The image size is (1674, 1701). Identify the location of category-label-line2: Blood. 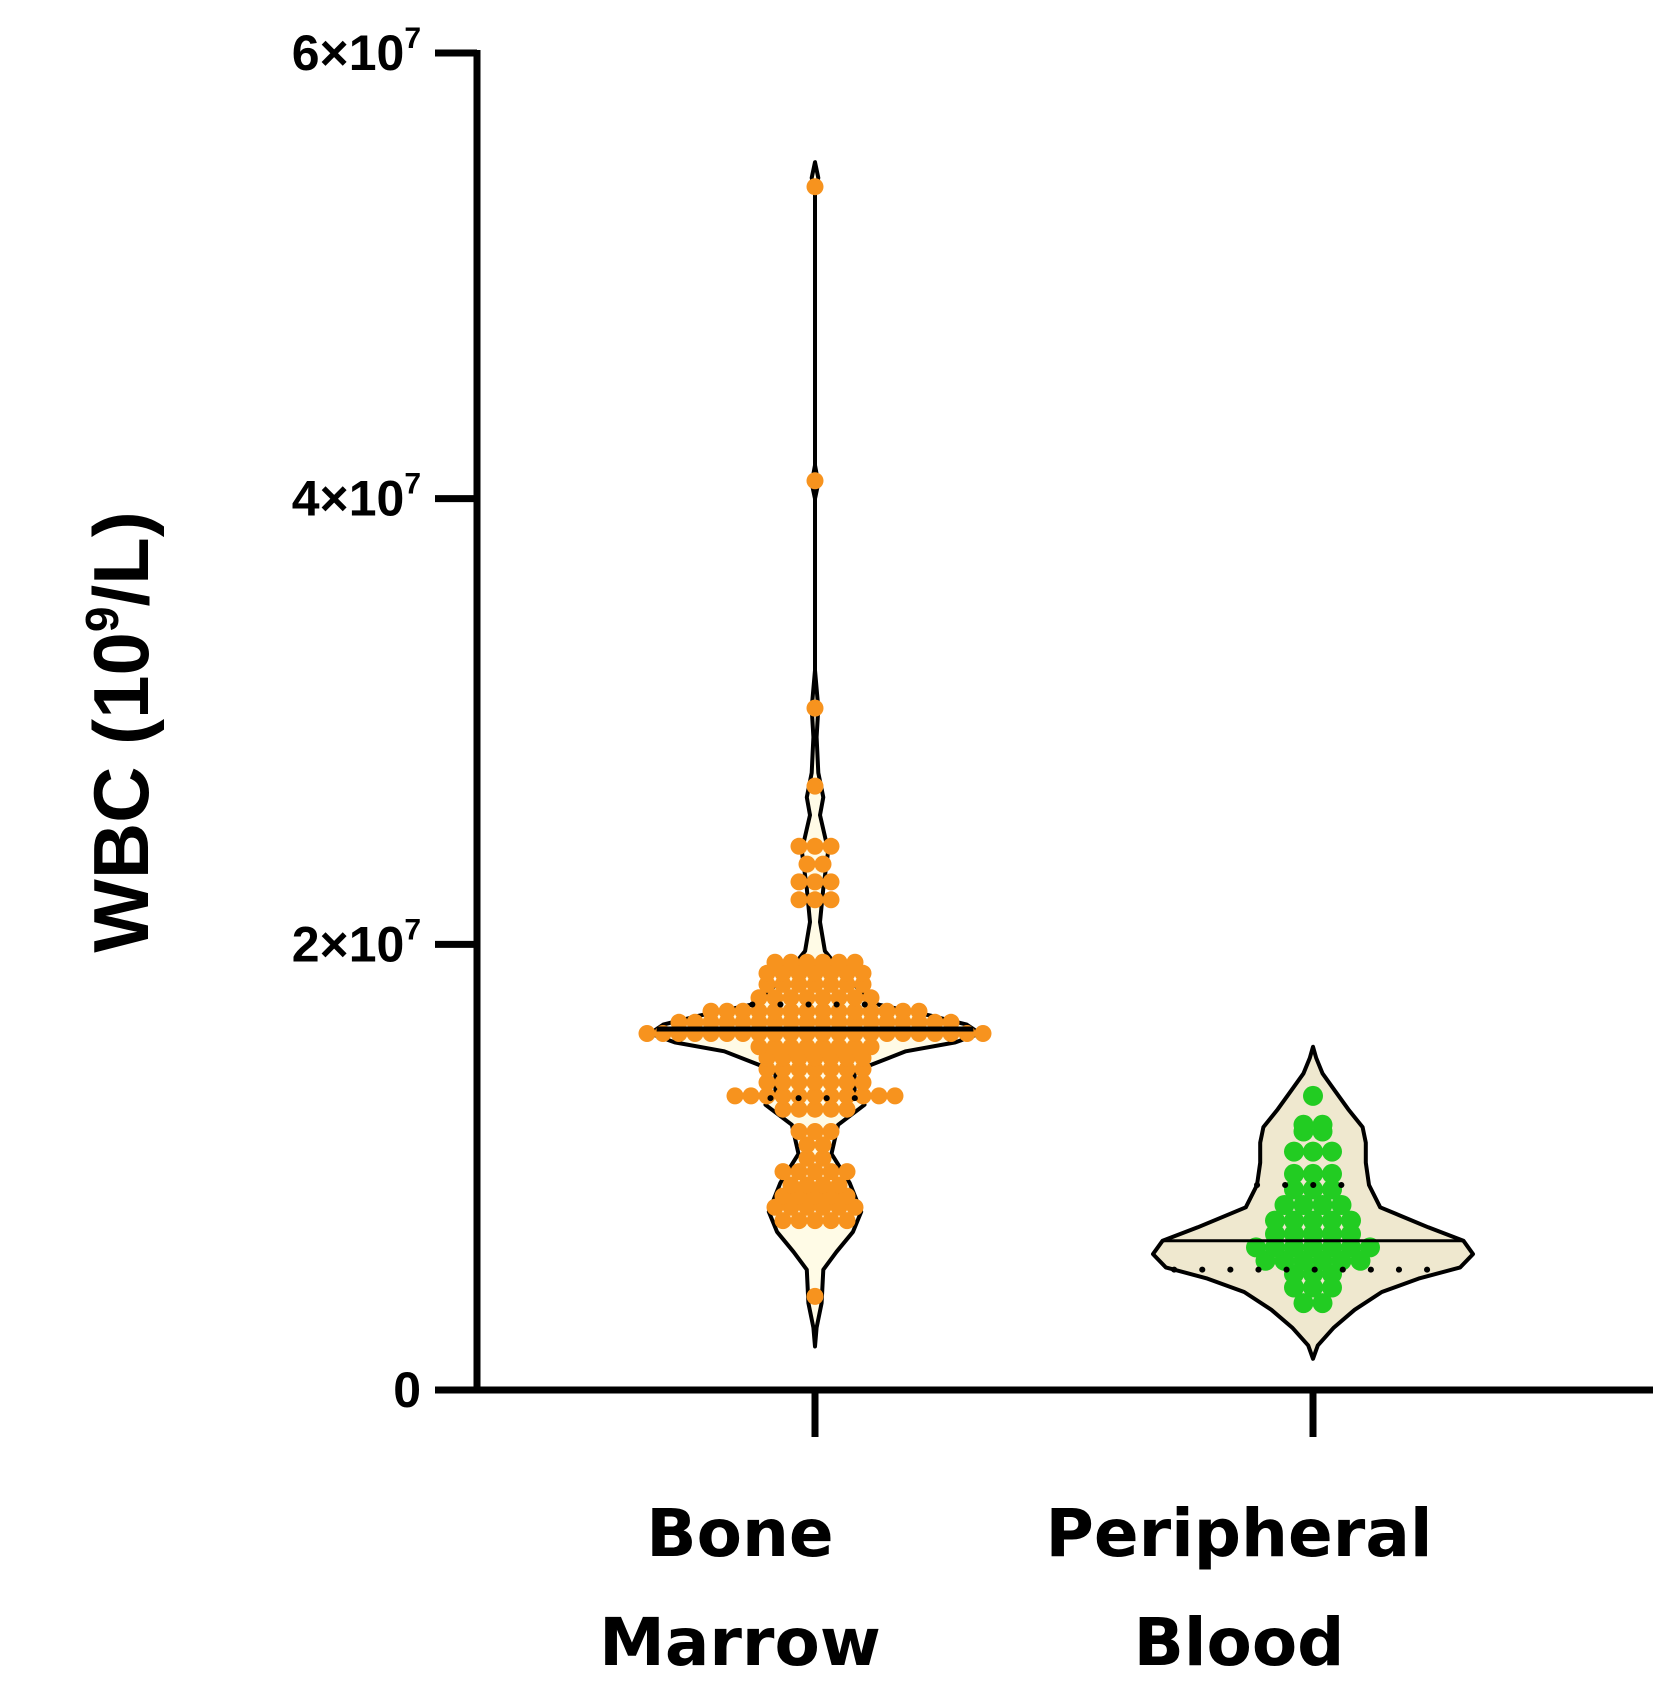
(1239, 1642).